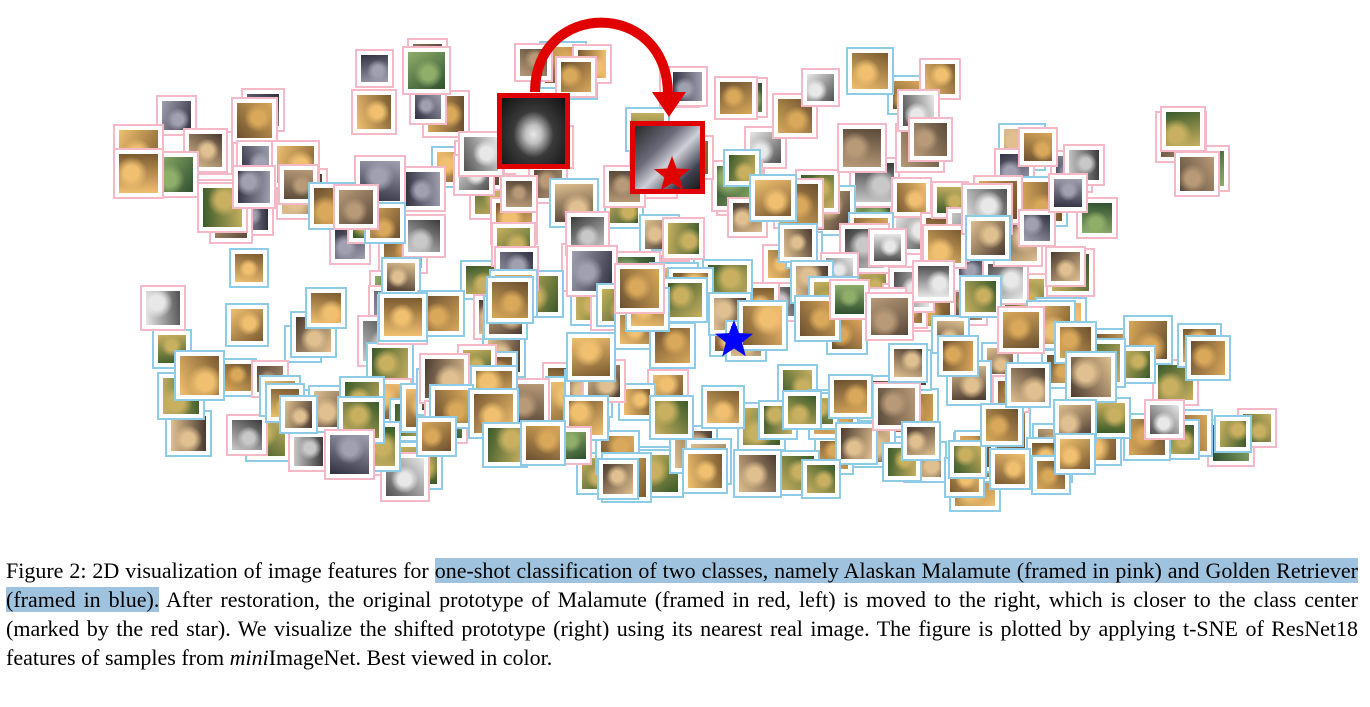 This screenshot has height=707, width=1370. I want to click on caption-italic: mini, so click(249, 657).